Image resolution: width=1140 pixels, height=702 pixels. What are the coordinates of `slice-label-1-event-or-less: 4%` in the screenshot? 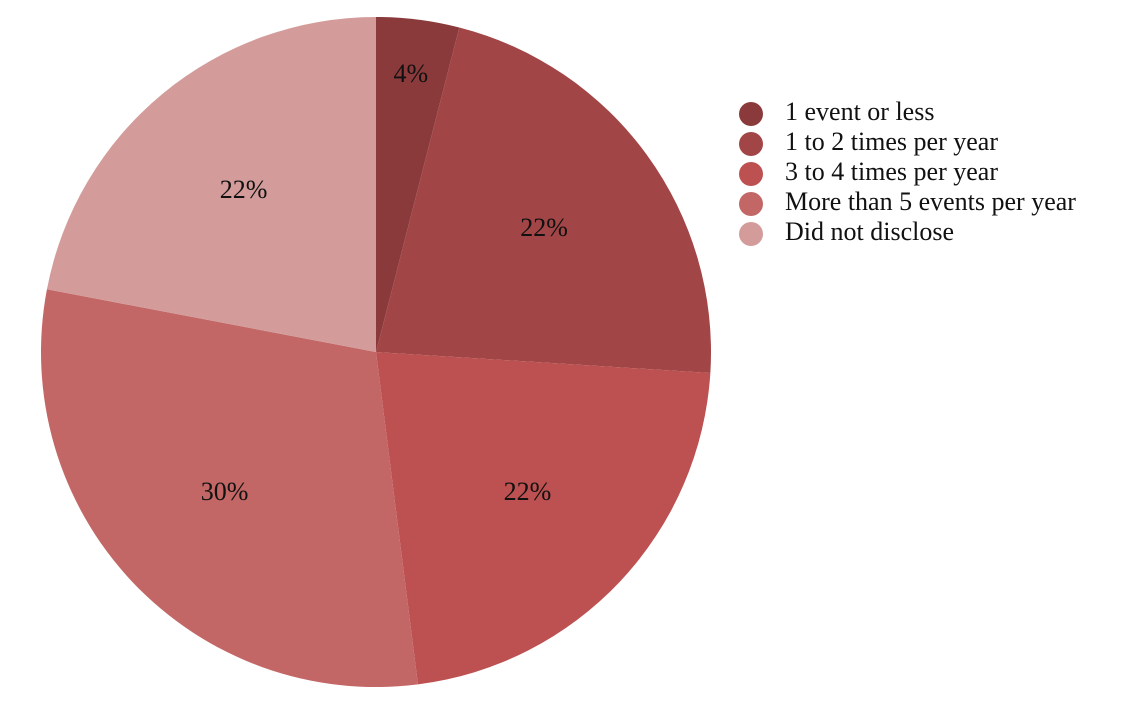 It's located at (411, 73).